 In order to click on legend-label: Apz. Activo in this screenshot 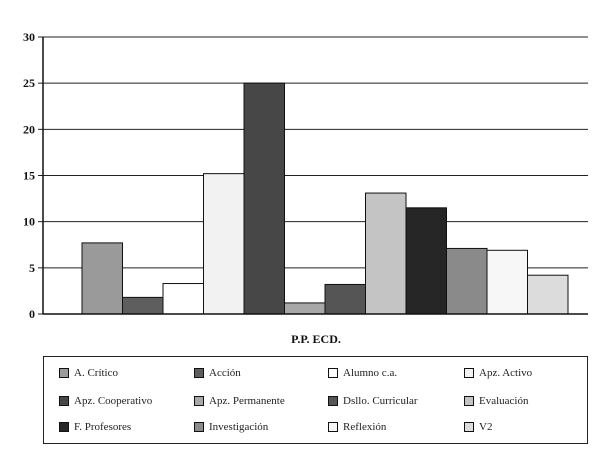, I will do `click(506, 373)`.